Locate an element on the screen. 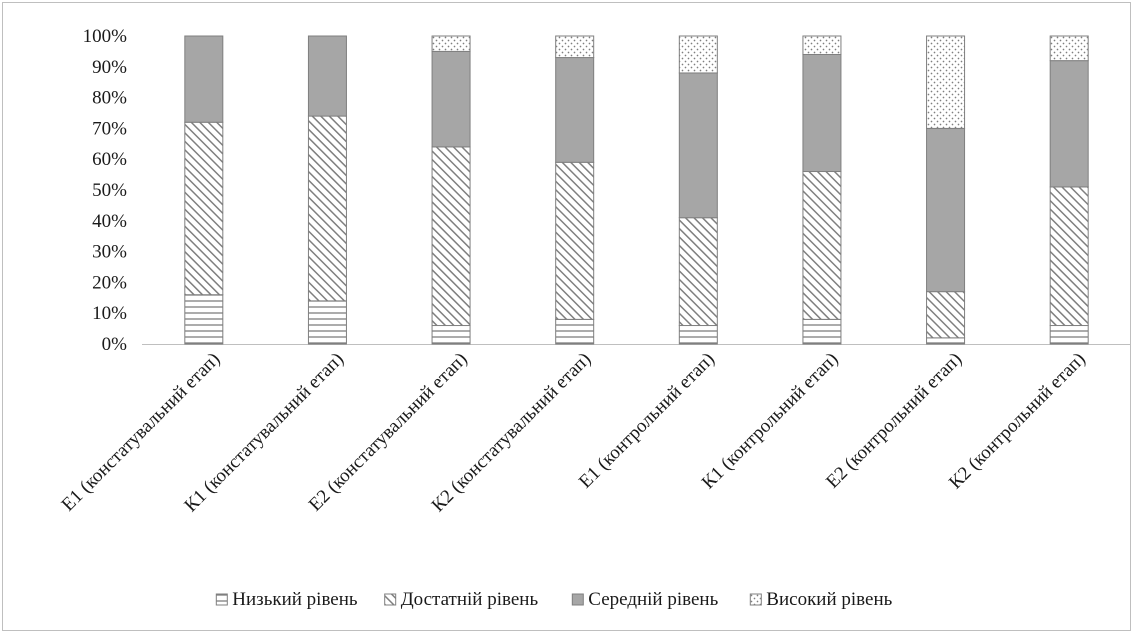  y-tick-label: 40% is located at coordinates (109, 221).